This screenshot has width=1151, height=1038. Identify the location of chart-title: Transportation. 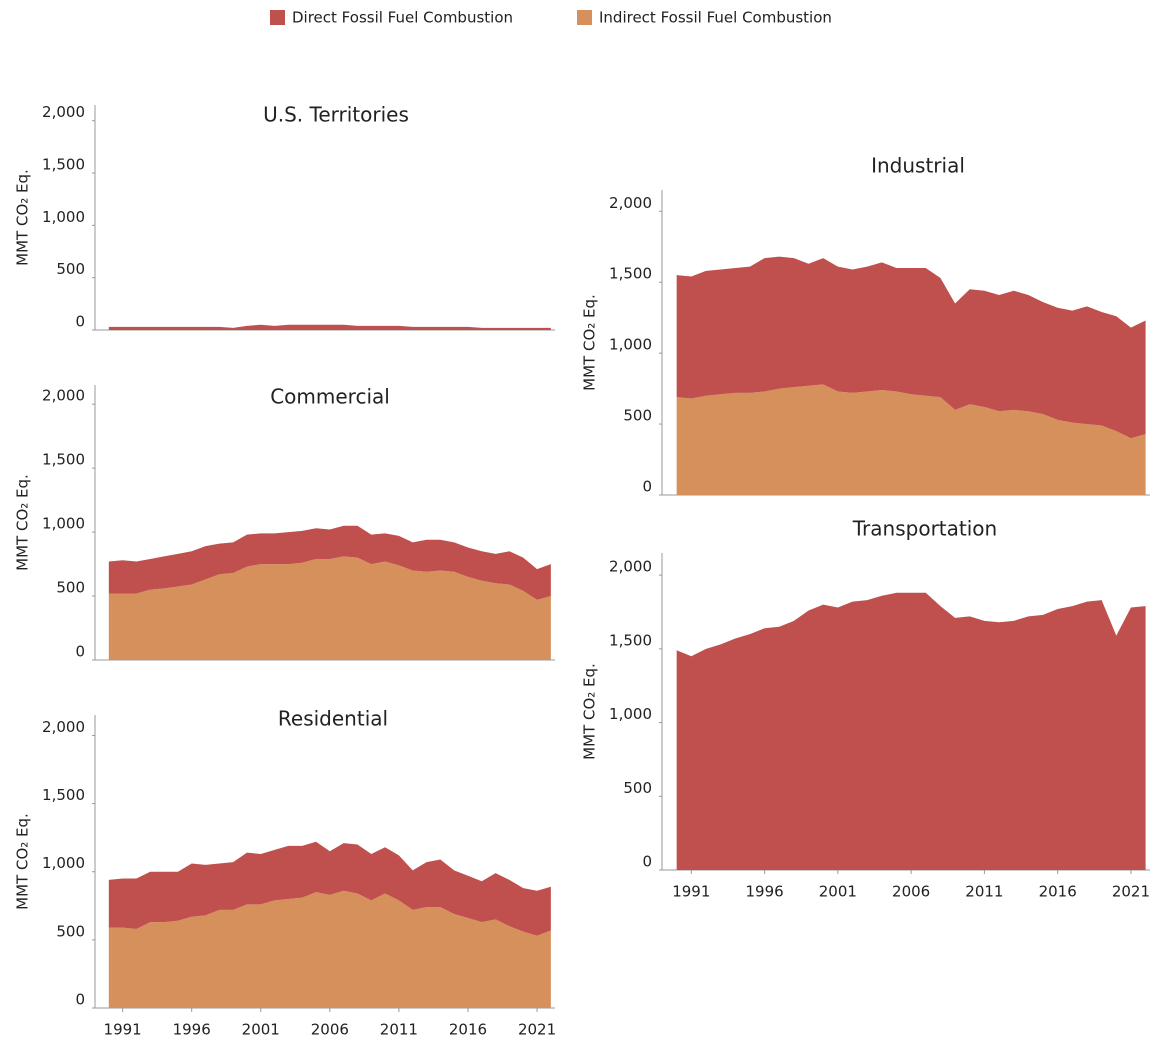
(924, 529).